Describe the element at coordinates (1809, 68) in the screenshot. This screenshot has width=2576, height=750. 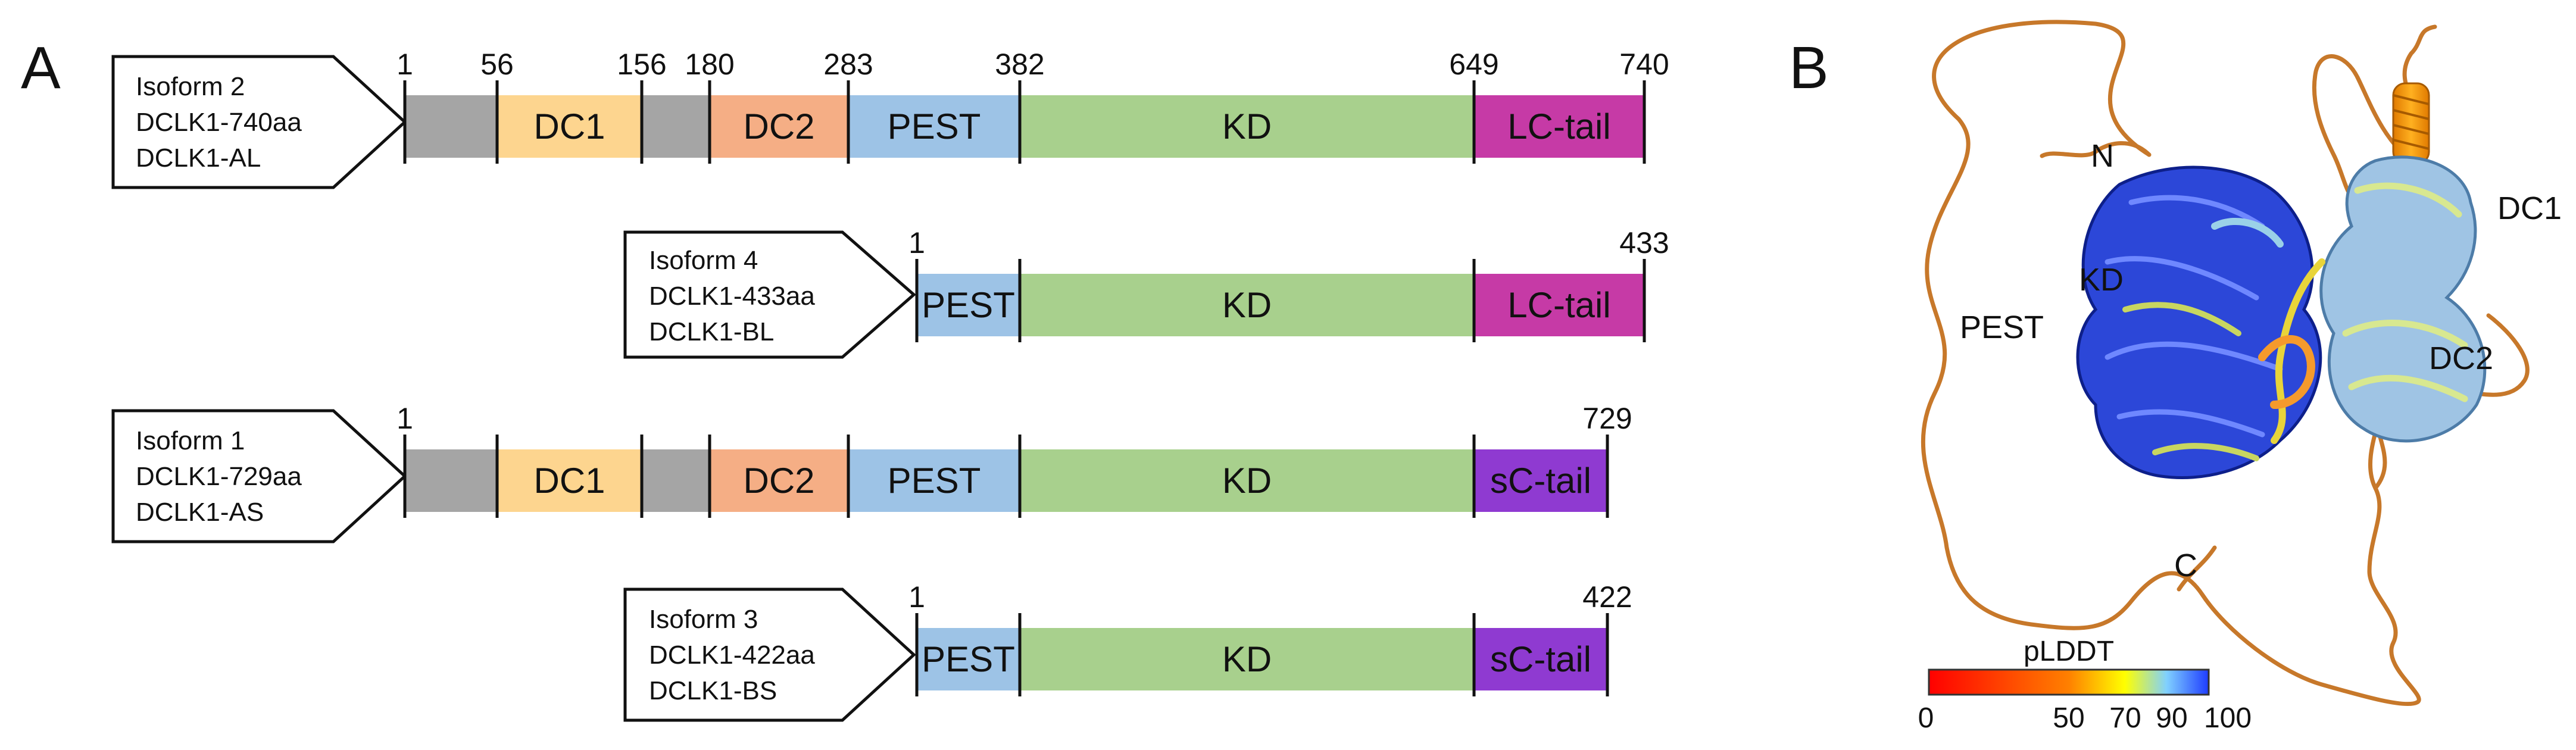
I see `panel-letter-b: B` at that location.